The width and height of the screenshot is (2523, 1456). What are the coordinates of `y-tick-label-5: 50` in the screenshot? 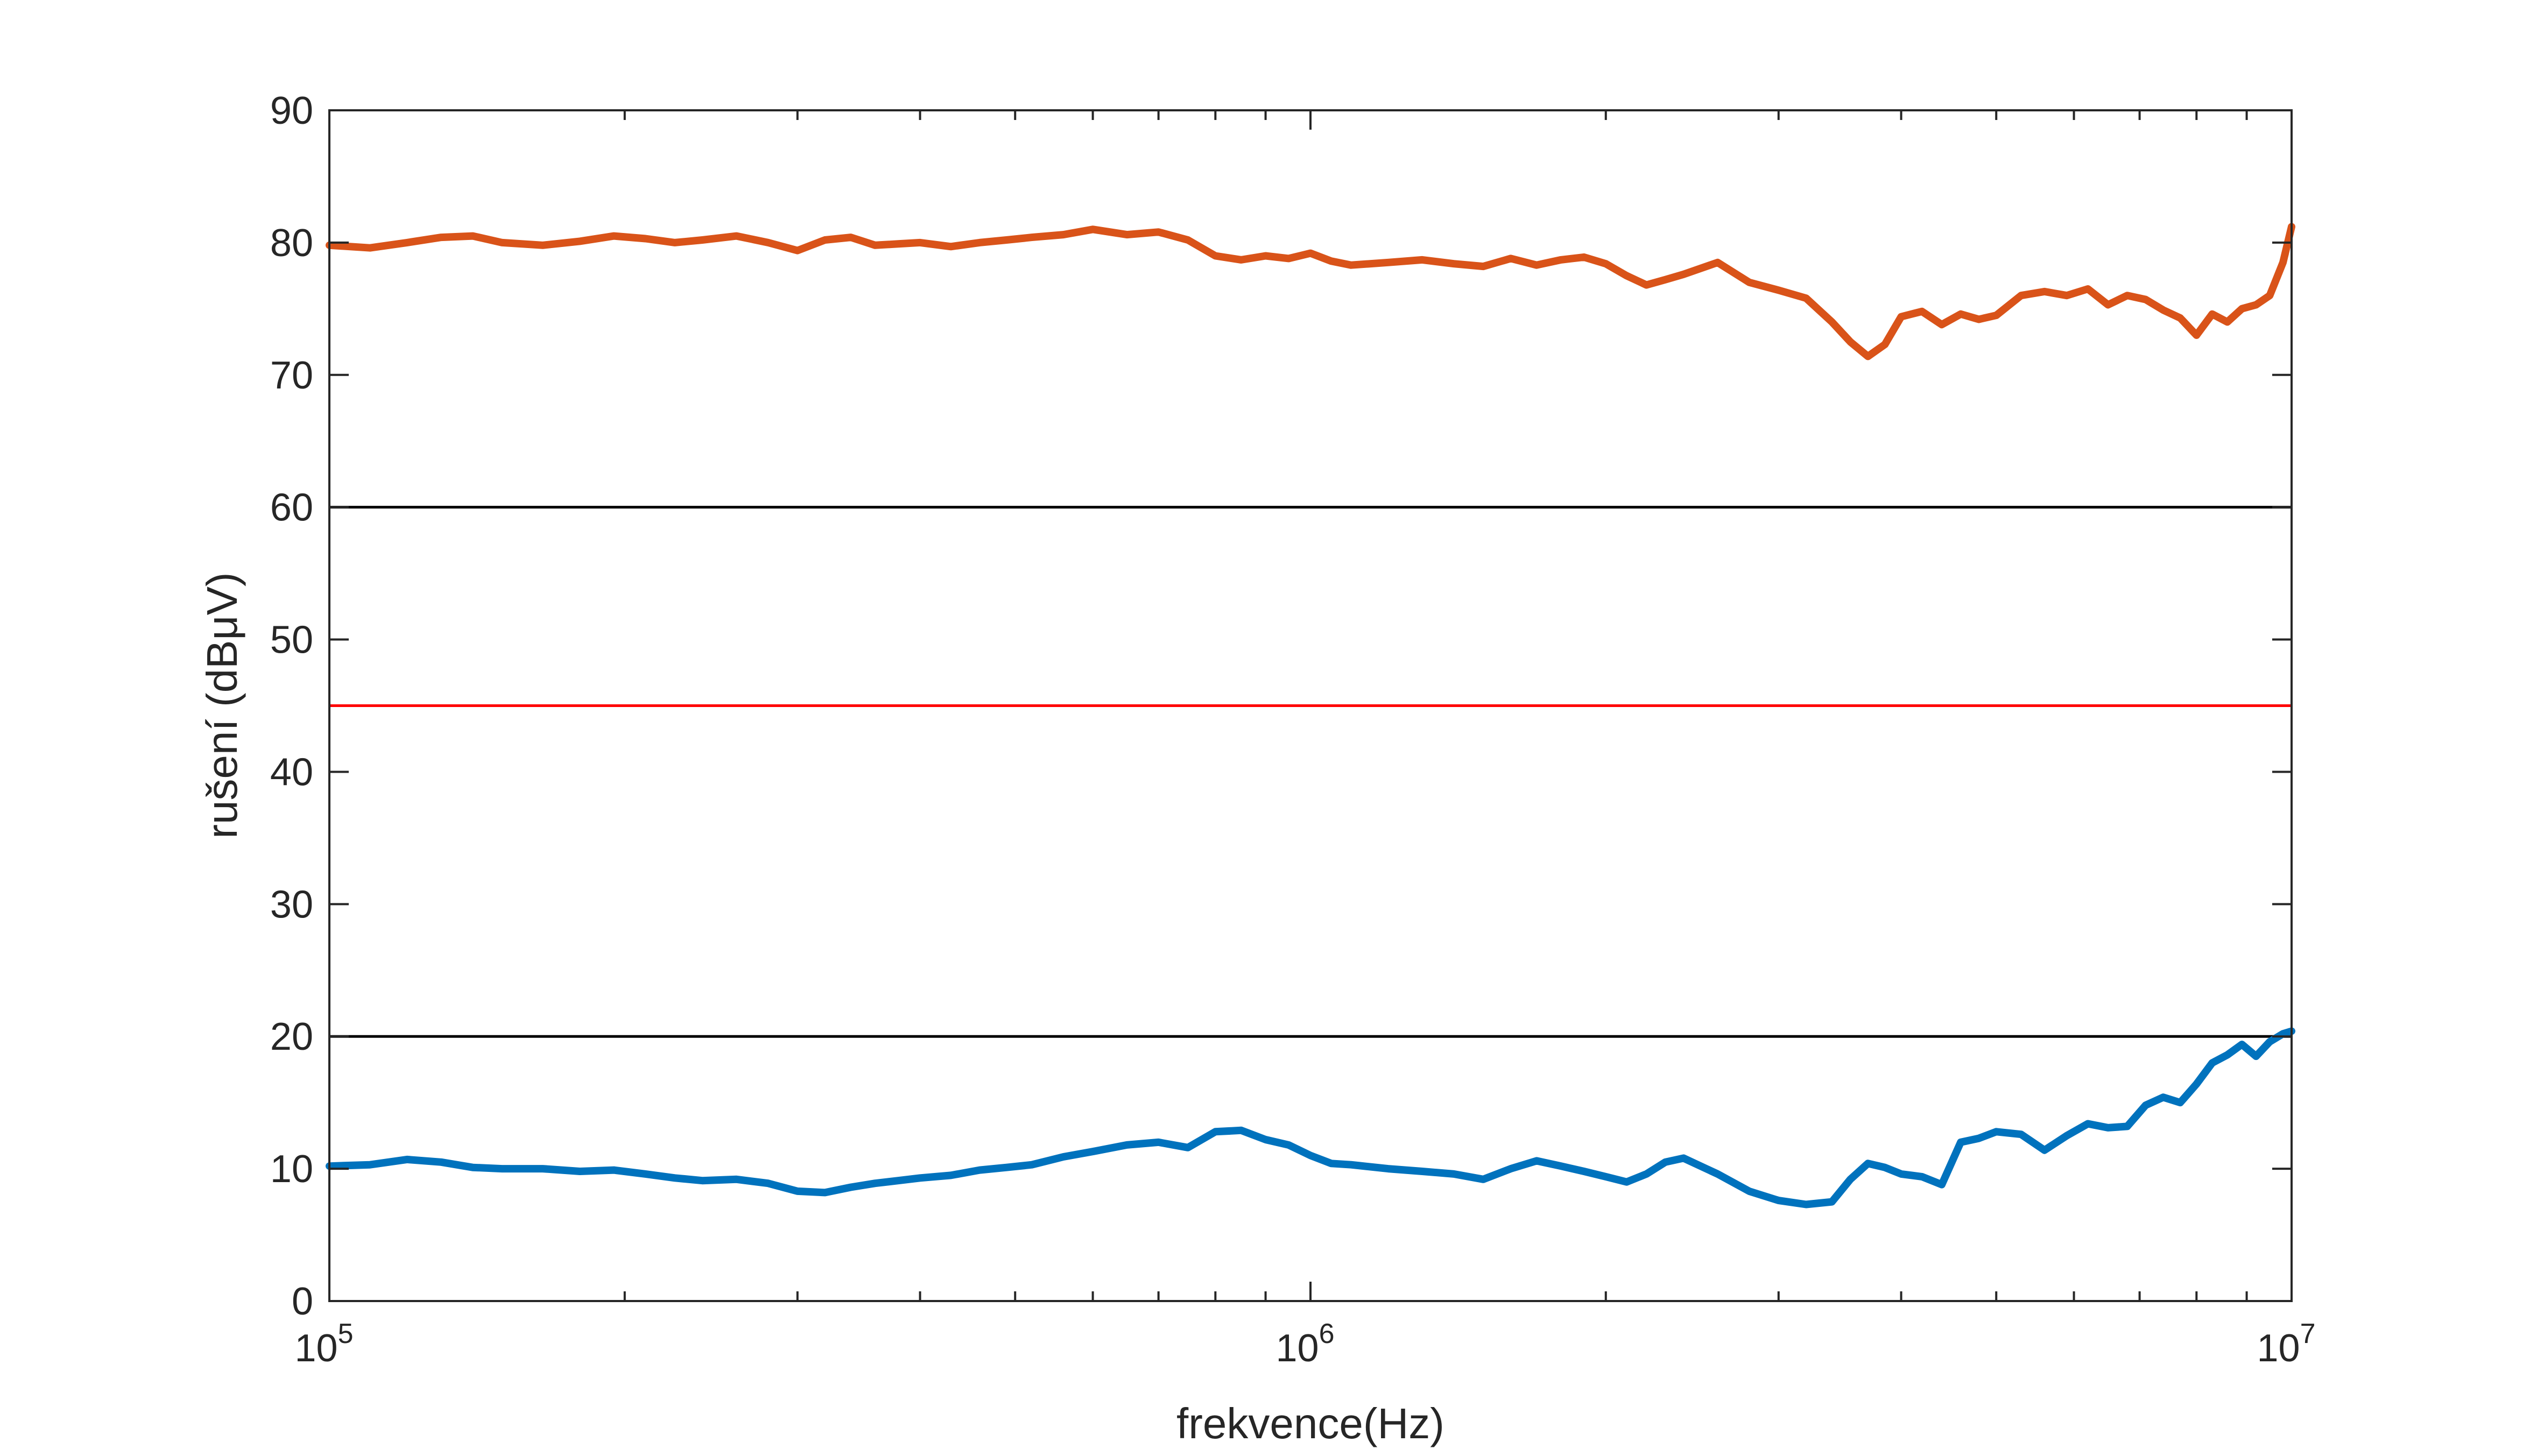 It's located at (291, 640).